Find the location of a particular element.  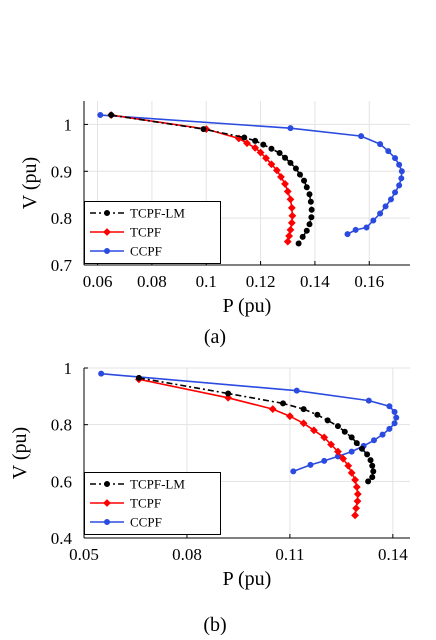

chart-caption: (a) is located at coordinates (215, 337).